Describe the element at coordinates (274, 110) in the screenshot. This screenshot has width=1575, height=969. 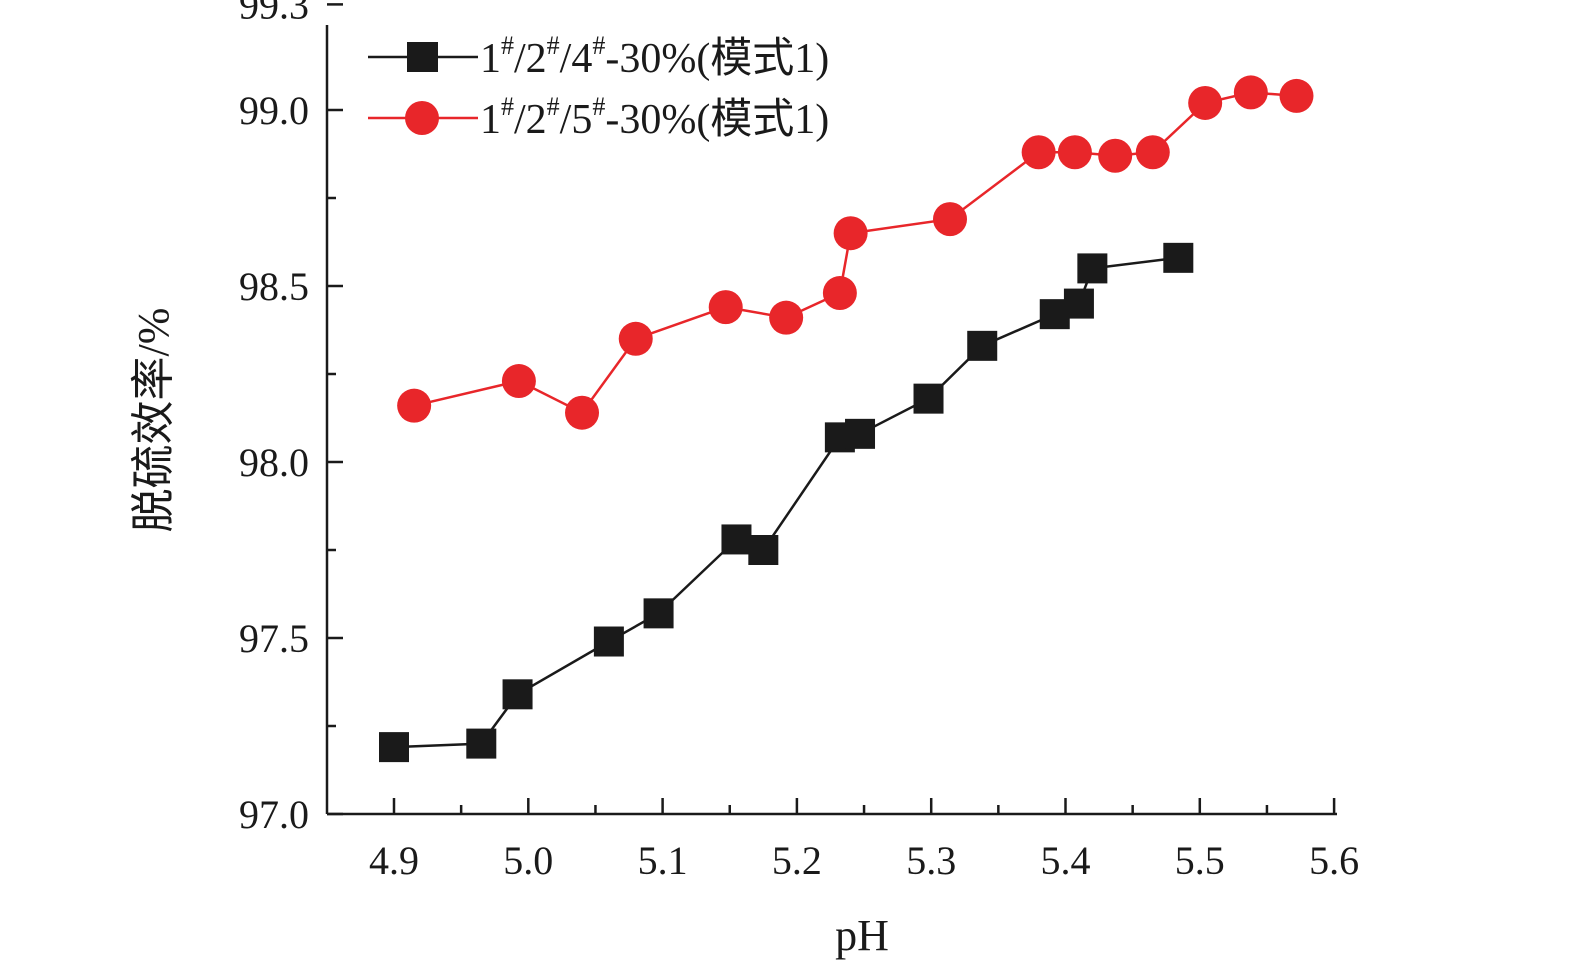
I see `y-tick-label: 99.0` at that location.